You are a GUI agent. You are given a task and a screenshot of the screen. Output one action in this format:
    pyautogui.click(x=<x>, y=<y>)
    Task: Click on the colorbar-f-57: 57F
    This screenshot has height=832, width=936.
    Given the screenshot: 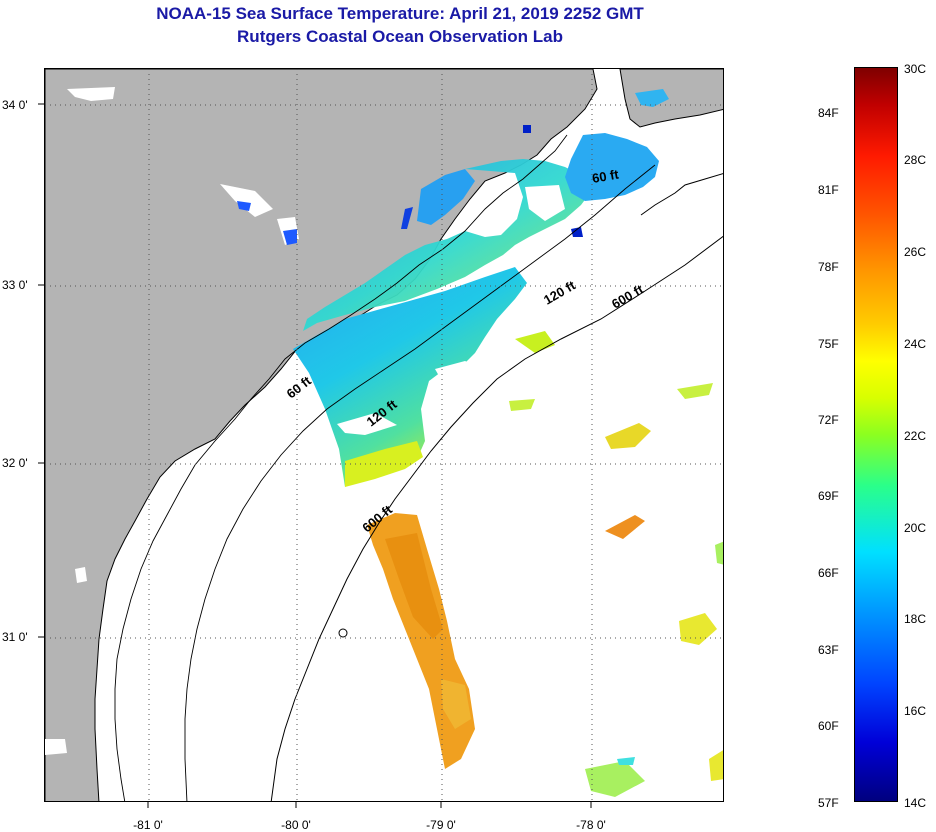 What is the action you would take?
    pyautogui.click(x=828, y=803)
    